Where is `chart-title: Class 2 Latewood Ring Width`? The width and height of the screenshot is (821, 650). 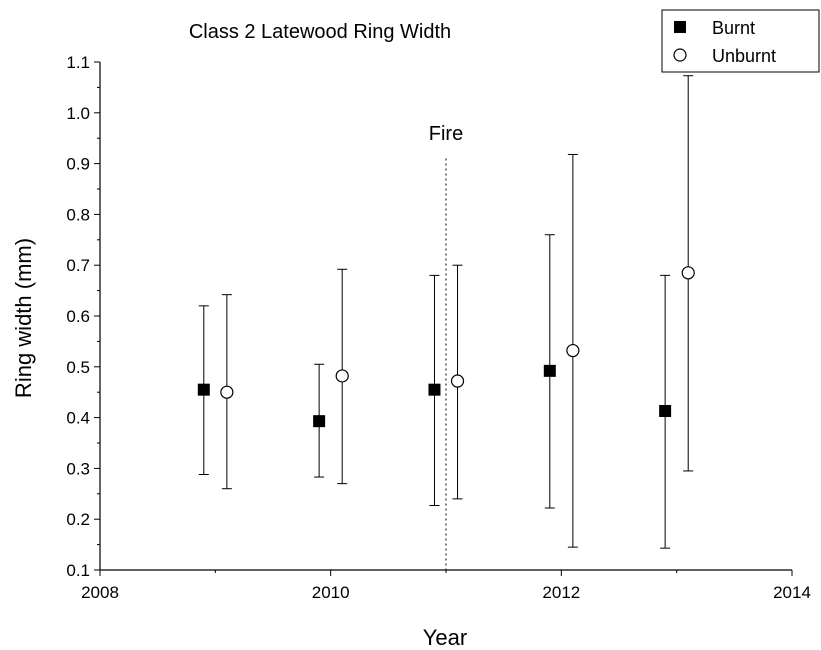
chart-title: Class 2 Latewood Ring Width is located at coordinates (320, 32).